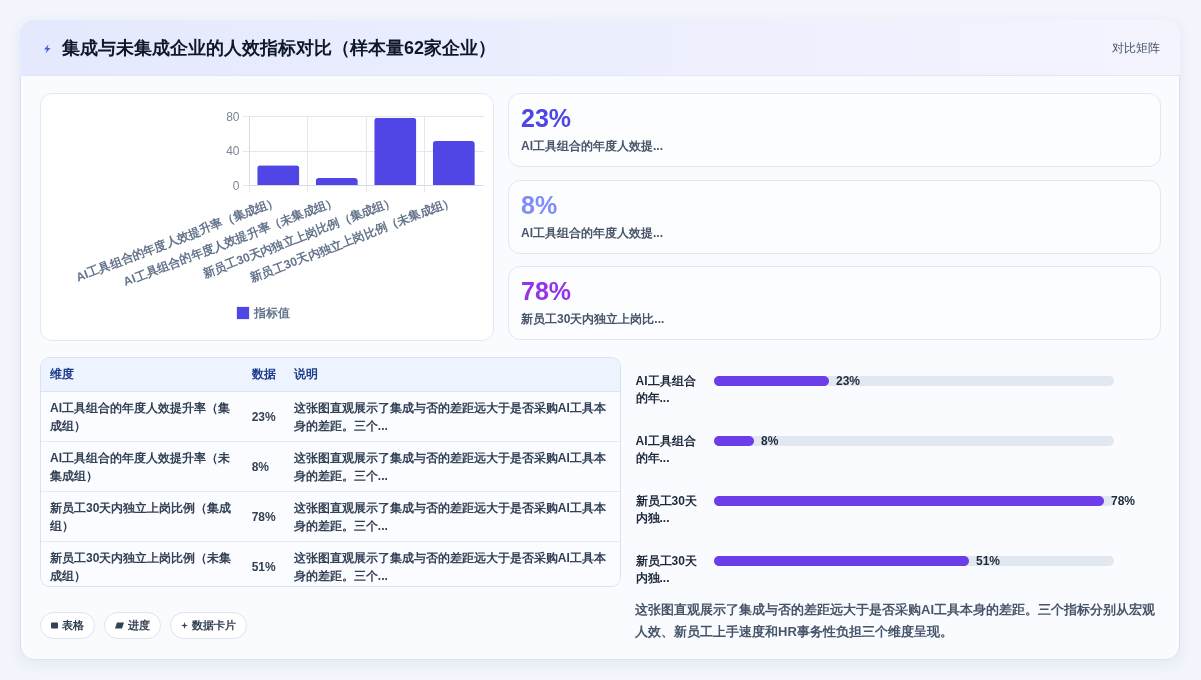 The image size is (1201, 680). Describe the element at coordinates (263, 566) in the screenshot. I see `text: 51%` at that location.